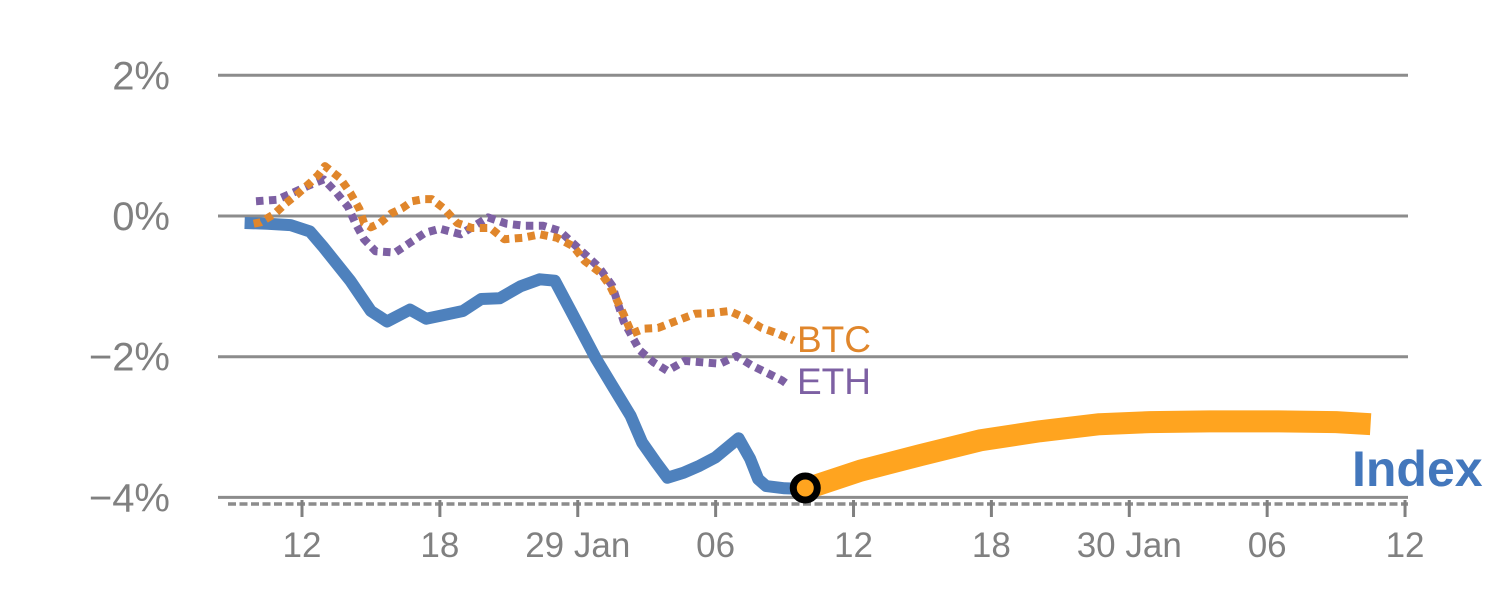 The image size is (1500, 616). What do you see at coordinates (1086, 455) in the screenshot?
I see `index-forecast-line` at bounding box center [1086, 455].